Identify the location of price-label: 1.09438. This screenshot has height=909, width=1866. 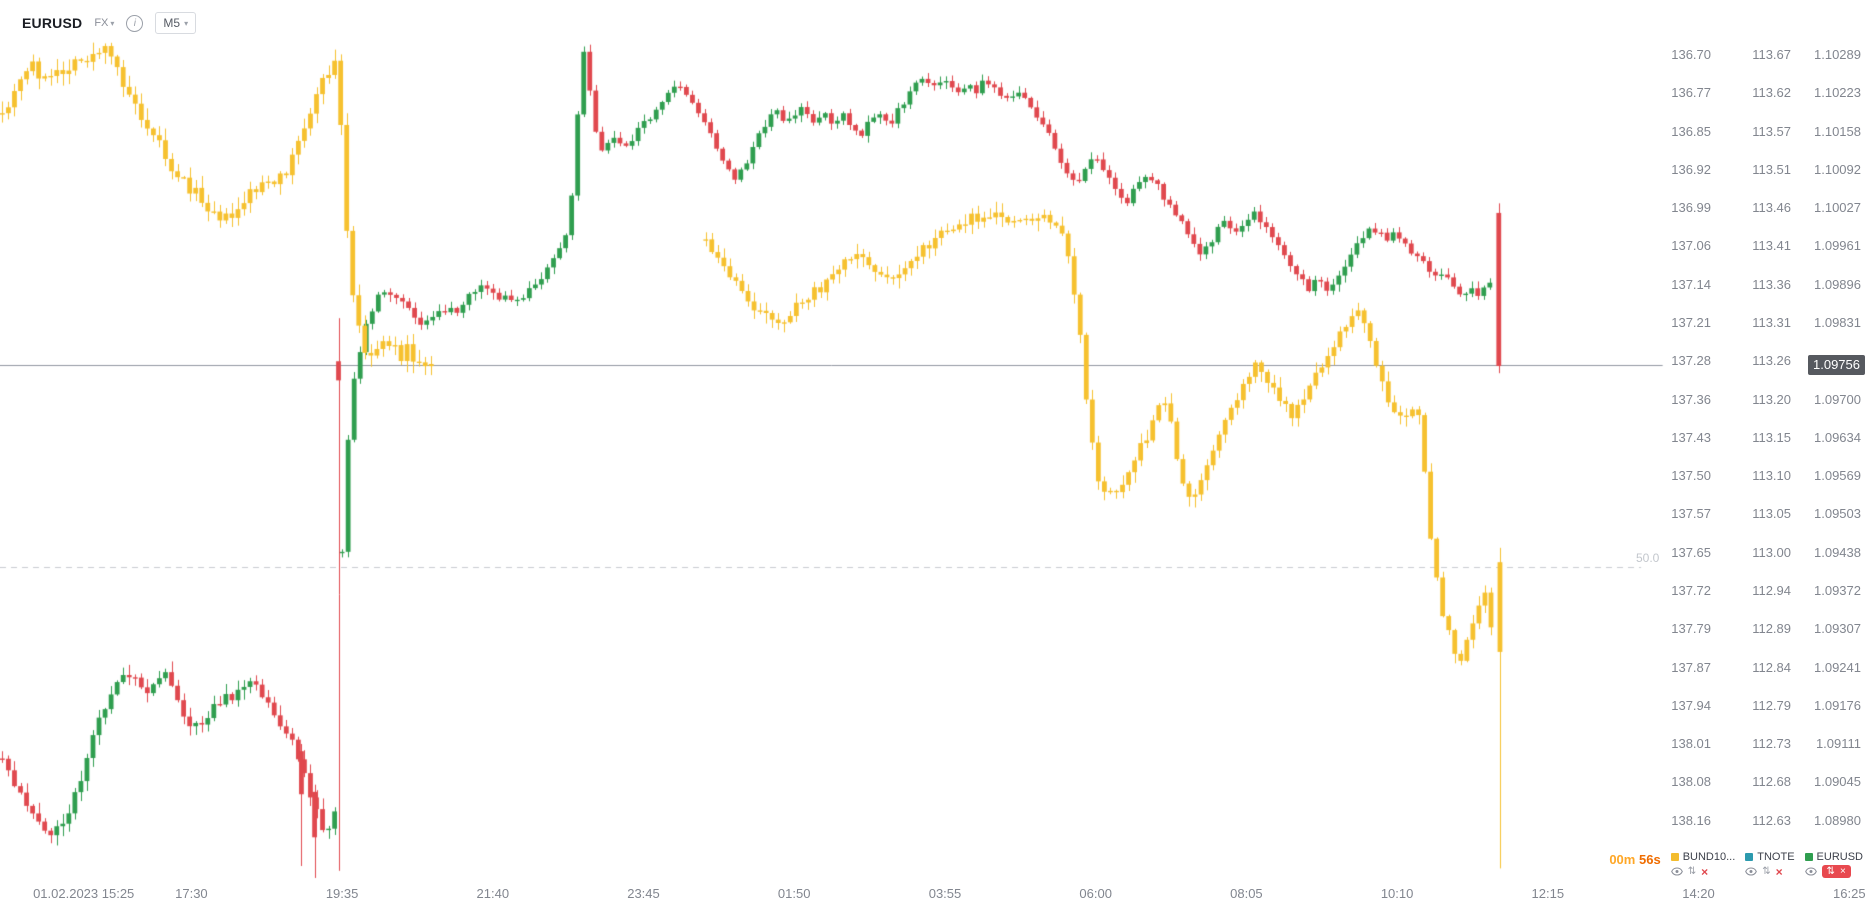
(1837, 552).